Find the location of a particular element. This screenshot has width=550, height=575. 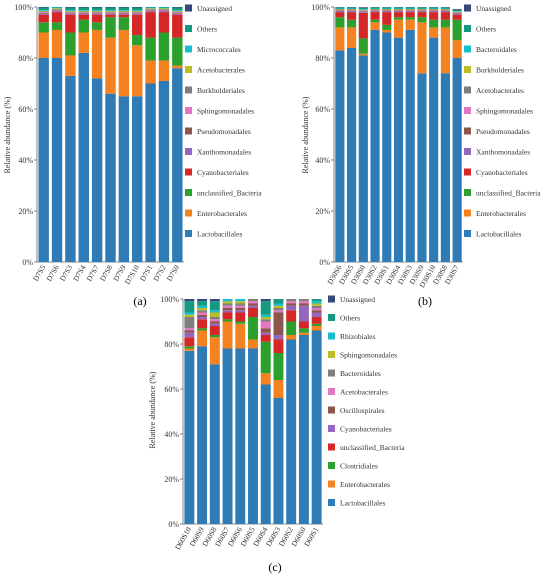

chart1-bar-unassigned is located at coordinates (457, 9).